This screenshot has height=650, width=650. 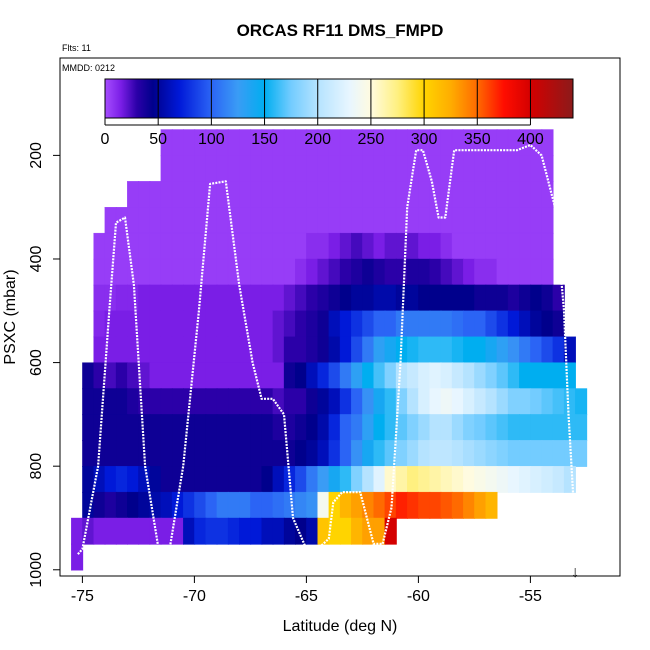 What do you see at coordinates (88, 68) in the screenshot?
I see `date-annotation: MMDD: 0212` at bounding box center [88, 68].